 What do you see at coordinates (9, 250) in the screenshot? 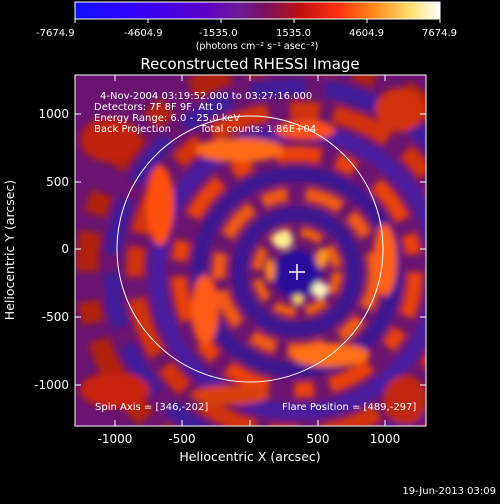
I see `y-axis-label: Heliocentric Y (arcsec)` at bounding box center [9, 250].